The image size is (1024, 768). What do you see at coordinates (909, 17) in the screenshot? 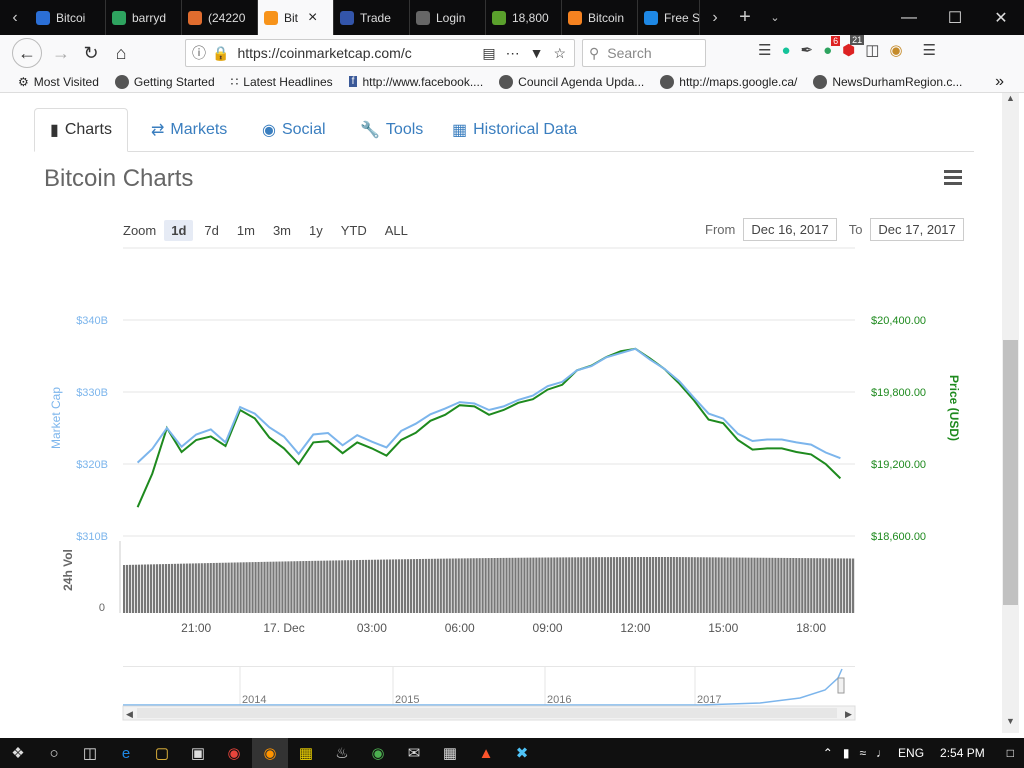
I see `minimize-icon: —` at bounding box center [909, 17].